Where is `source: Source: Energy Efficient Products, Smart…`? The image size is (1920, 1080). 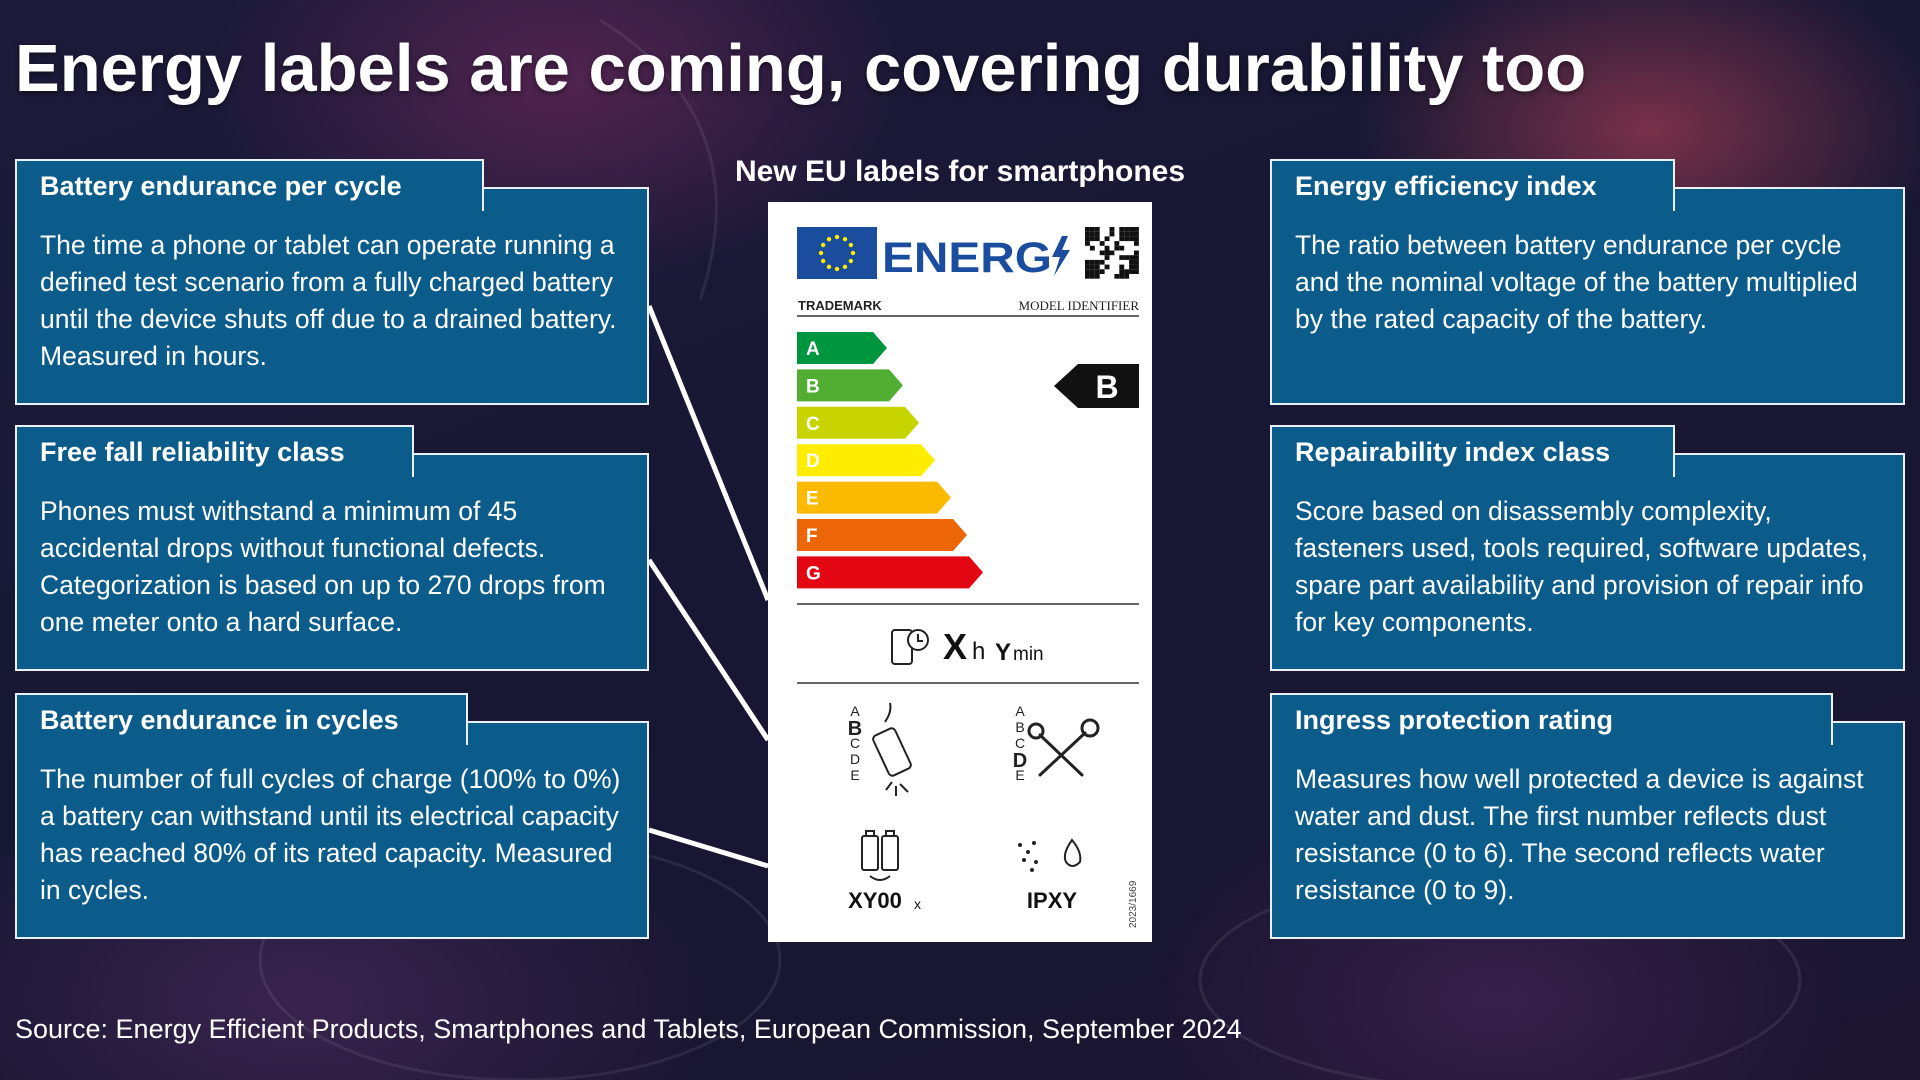
source: Source: Energy Efficient Products, Smart… is located at coordinates (628, 1029).